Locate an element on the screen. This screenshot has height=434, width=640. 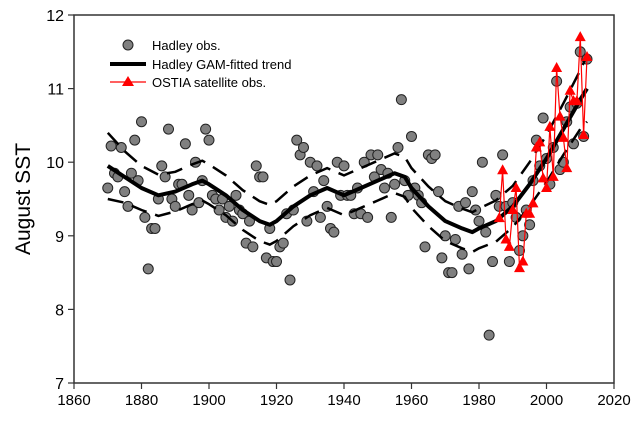
y-tick-label: 8 is located at coordinates (59, 310).